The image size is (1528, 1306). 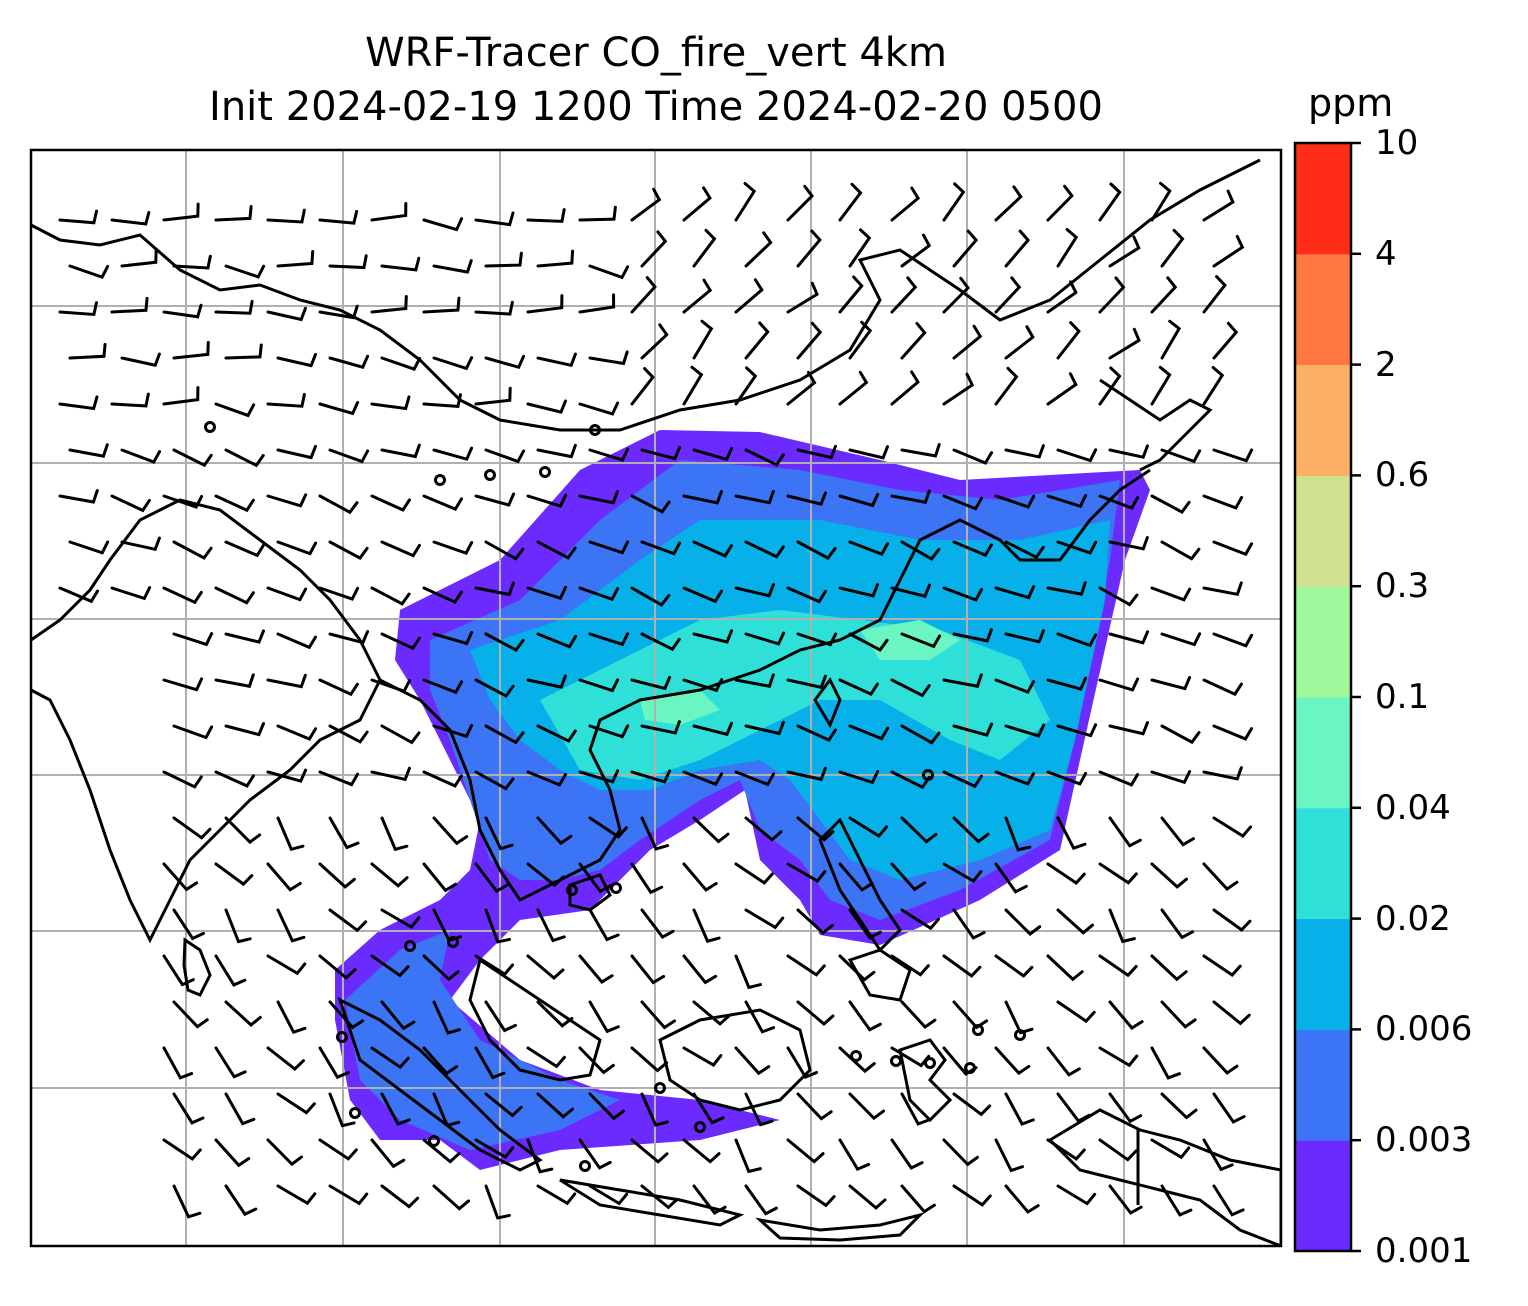 What do you see at coordinates (1402, 697) in the screenshot?
I see `colorbar-tick-label: 0.1` at bounding box center [1402, 697].